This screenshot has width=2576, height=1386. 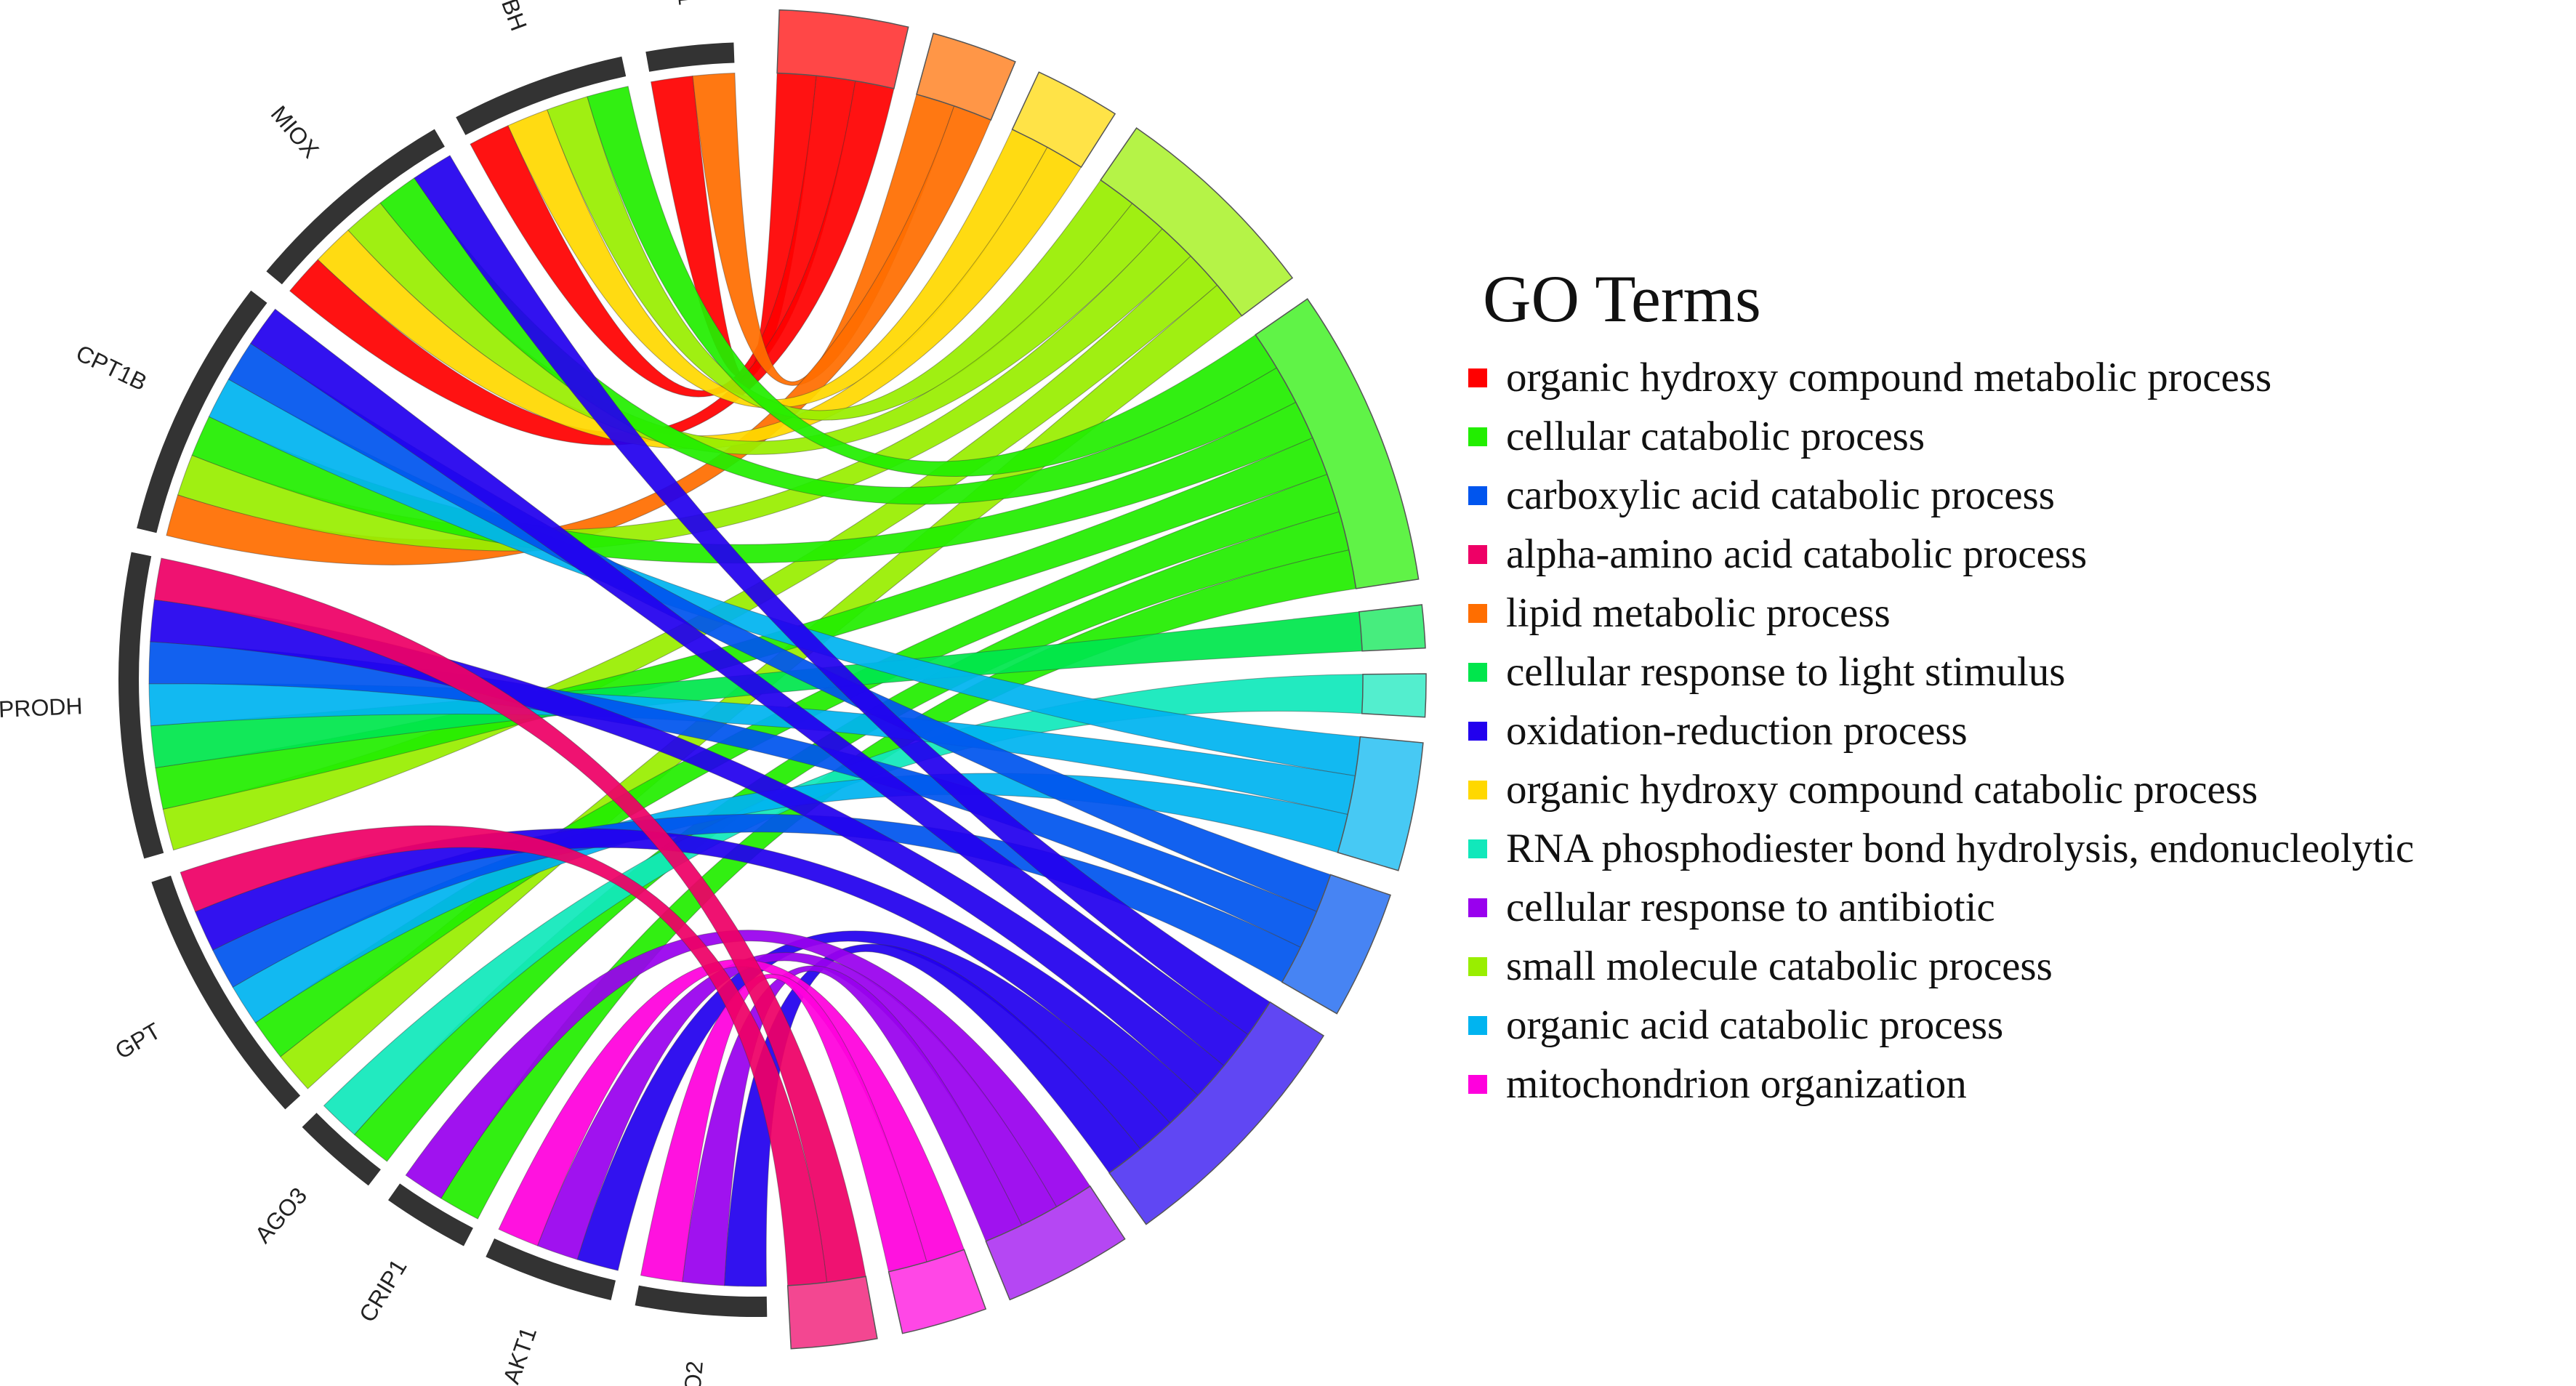 What do you see at coordinates (684, 3) in the screenshot?
I see `gene-label-dgat1: DGAT1` at bounding box center [684, 3].